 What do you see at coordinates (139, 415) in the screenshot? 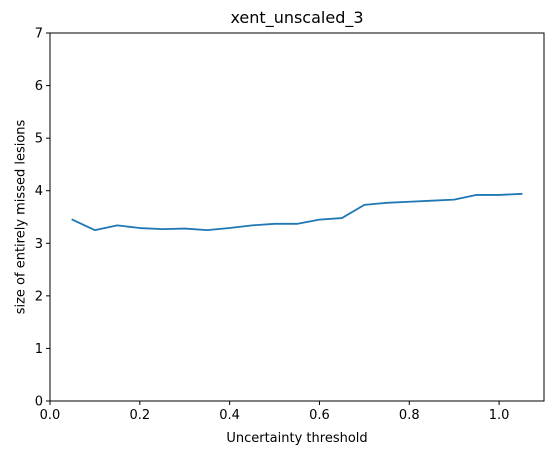
I see `x-tick-label: 0.2` at bounding box center [139, 415].